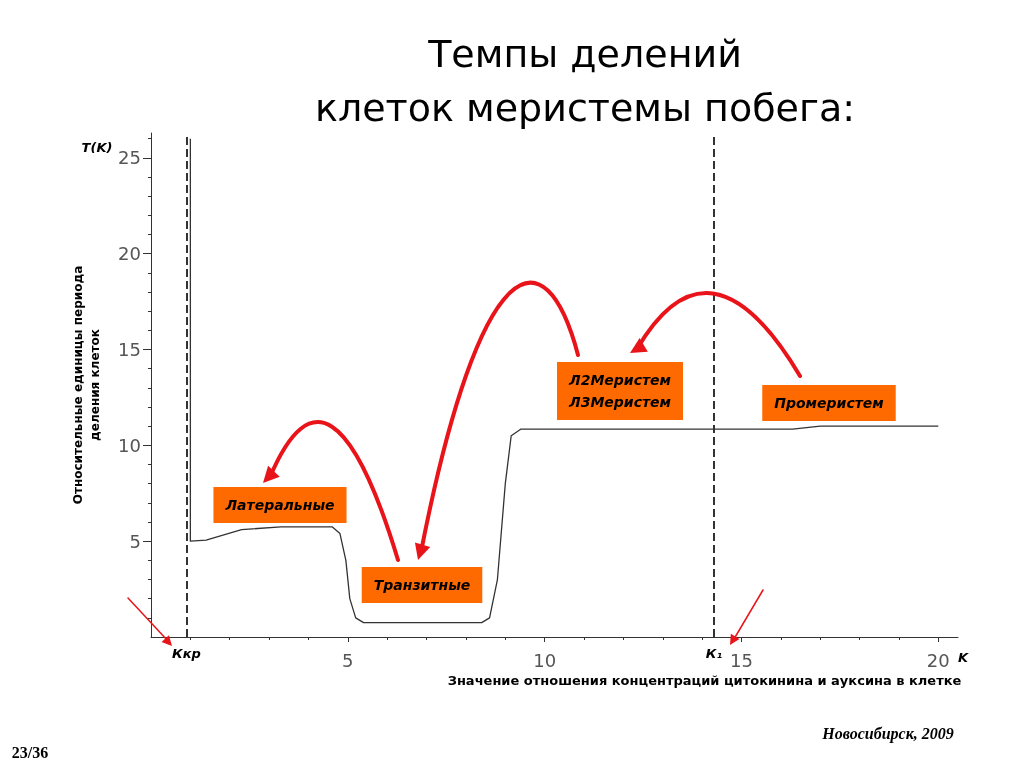 The height and width of the screenshot is (768, 1024). I want to click on x-axis-title: Значение отношения концентраций цитокинина и ауксина в клетке, so click(704, 680).